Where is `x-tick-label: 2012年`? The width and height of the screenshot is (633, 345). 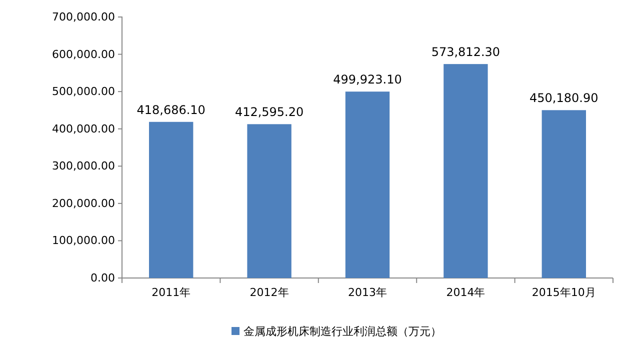 x-tick-label: 2012年 is located at coordinates (269, 292).